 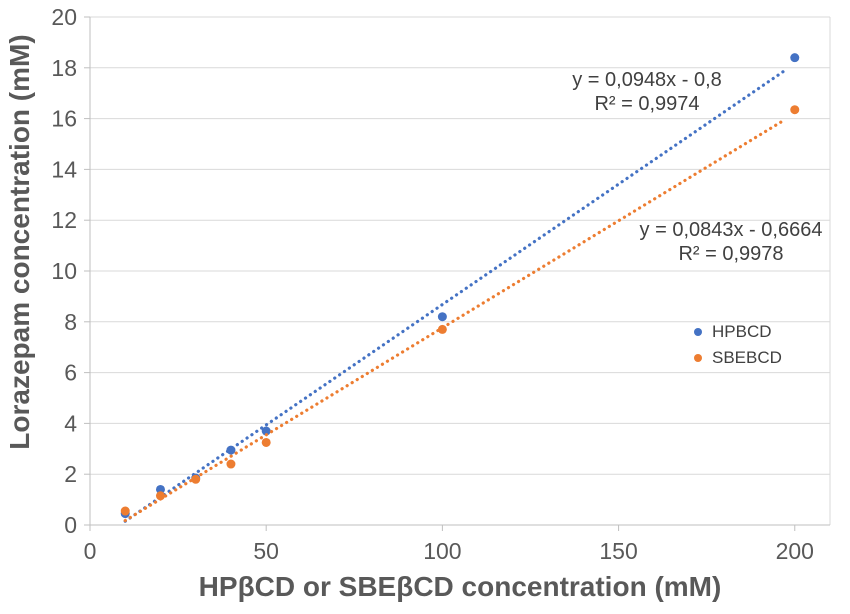 I want to click on y-tick-label: 14, so click(x=64, y=169).